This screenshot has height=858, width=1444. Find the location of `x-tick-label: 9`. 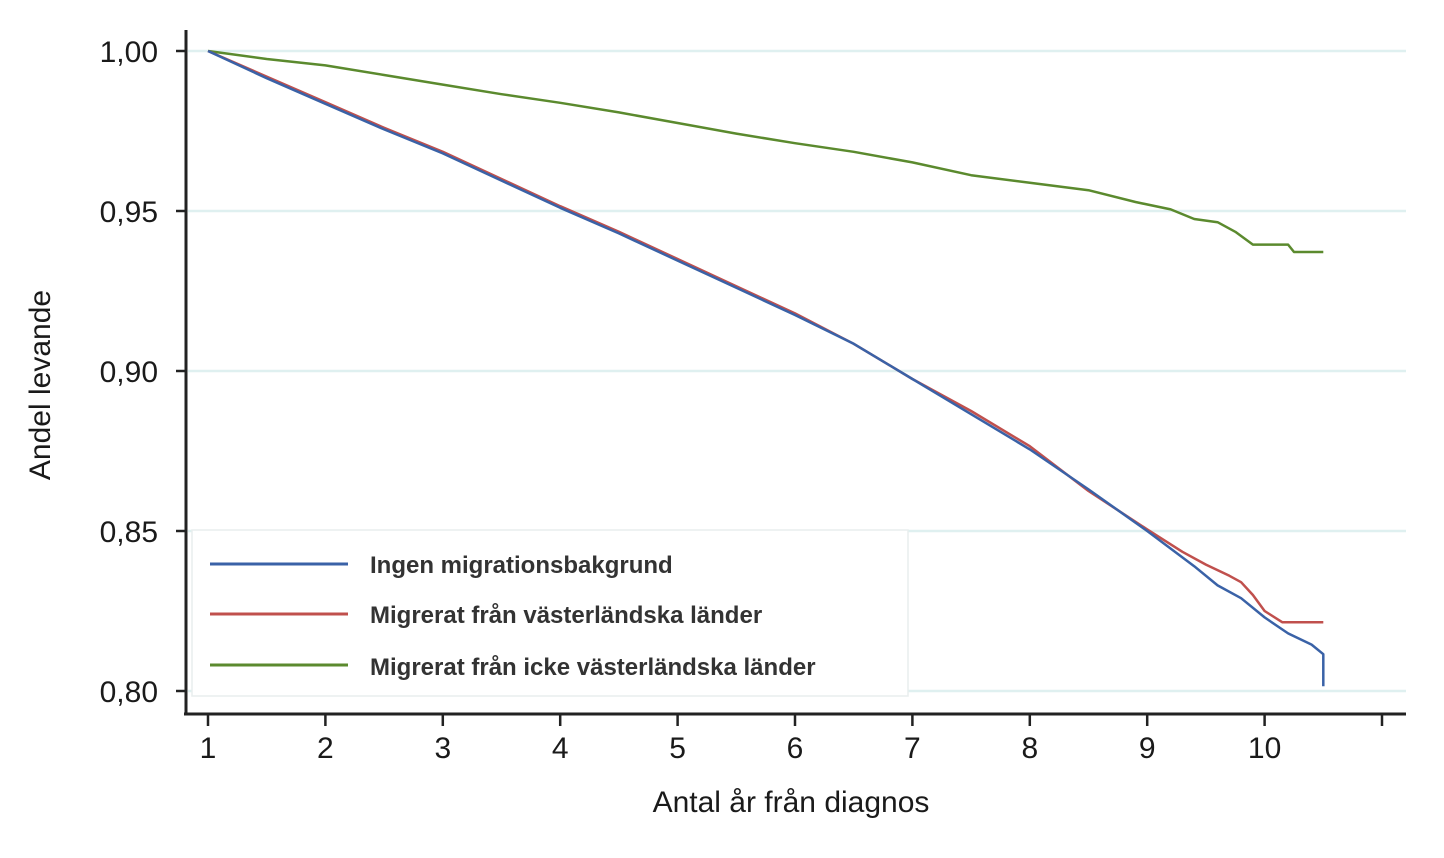

x-tick-label: 9 is located at coordinates (1147, 748).